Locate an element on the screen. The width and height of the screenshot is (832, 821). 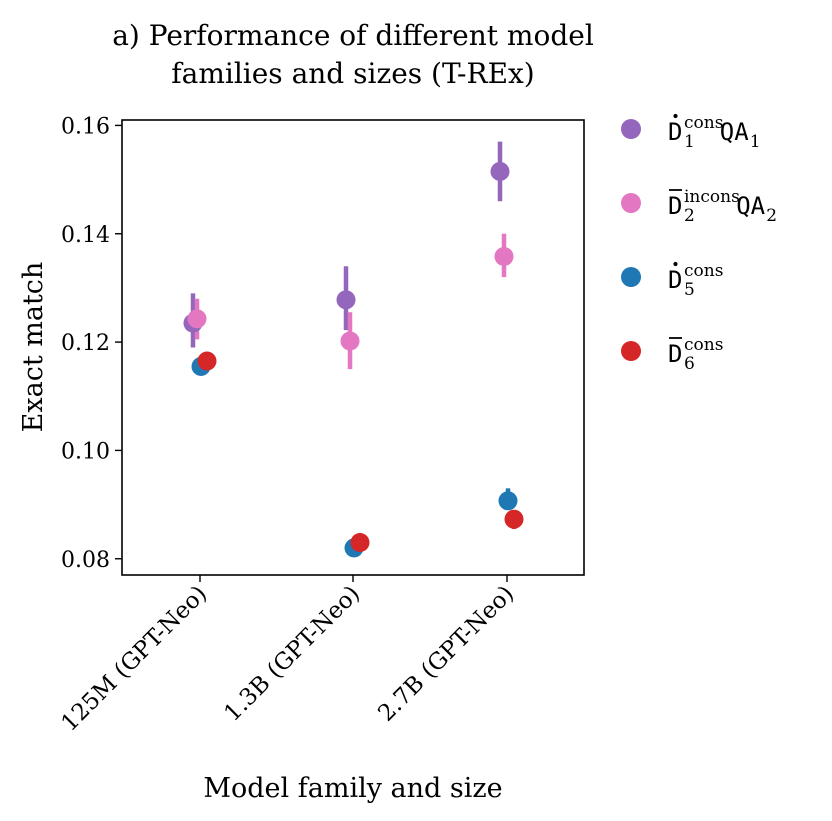
legend-tail-subscript: 2 is located at coordinates (771, 216).